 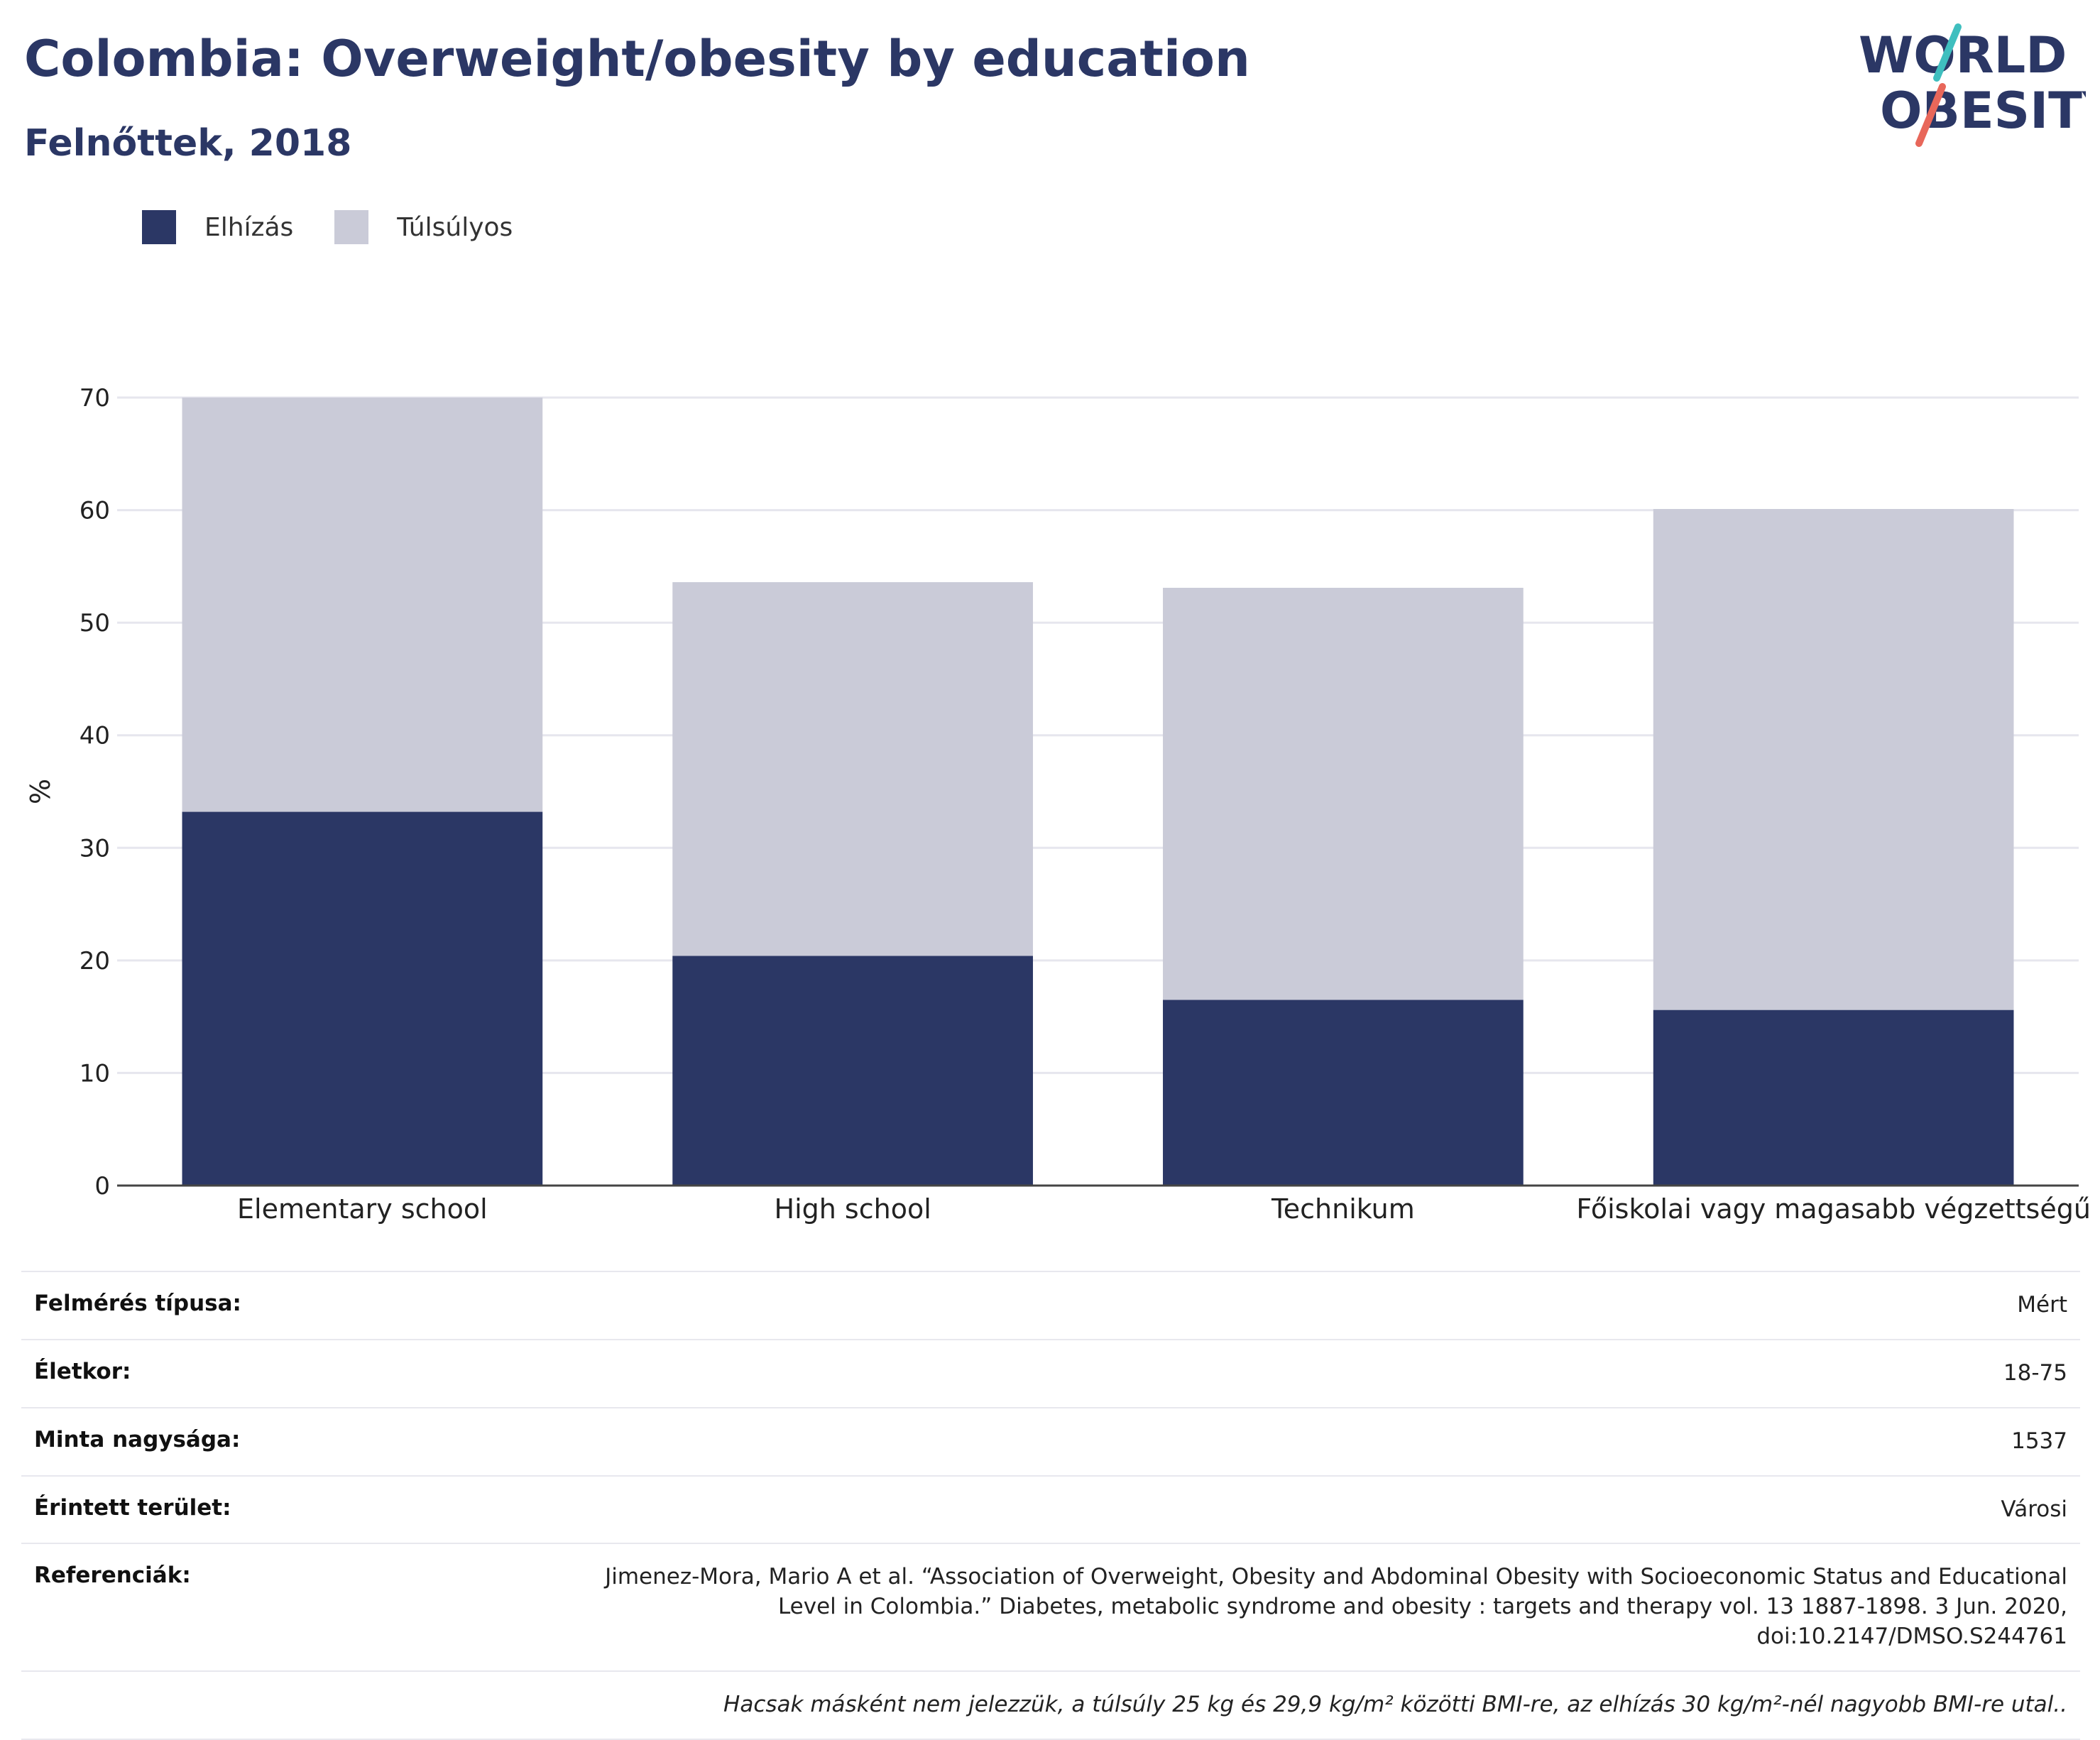 What do you see at coordinates (95, 961) in the screenshot?
I see `y-tick-label: 20` at bounding box center [95, 961].